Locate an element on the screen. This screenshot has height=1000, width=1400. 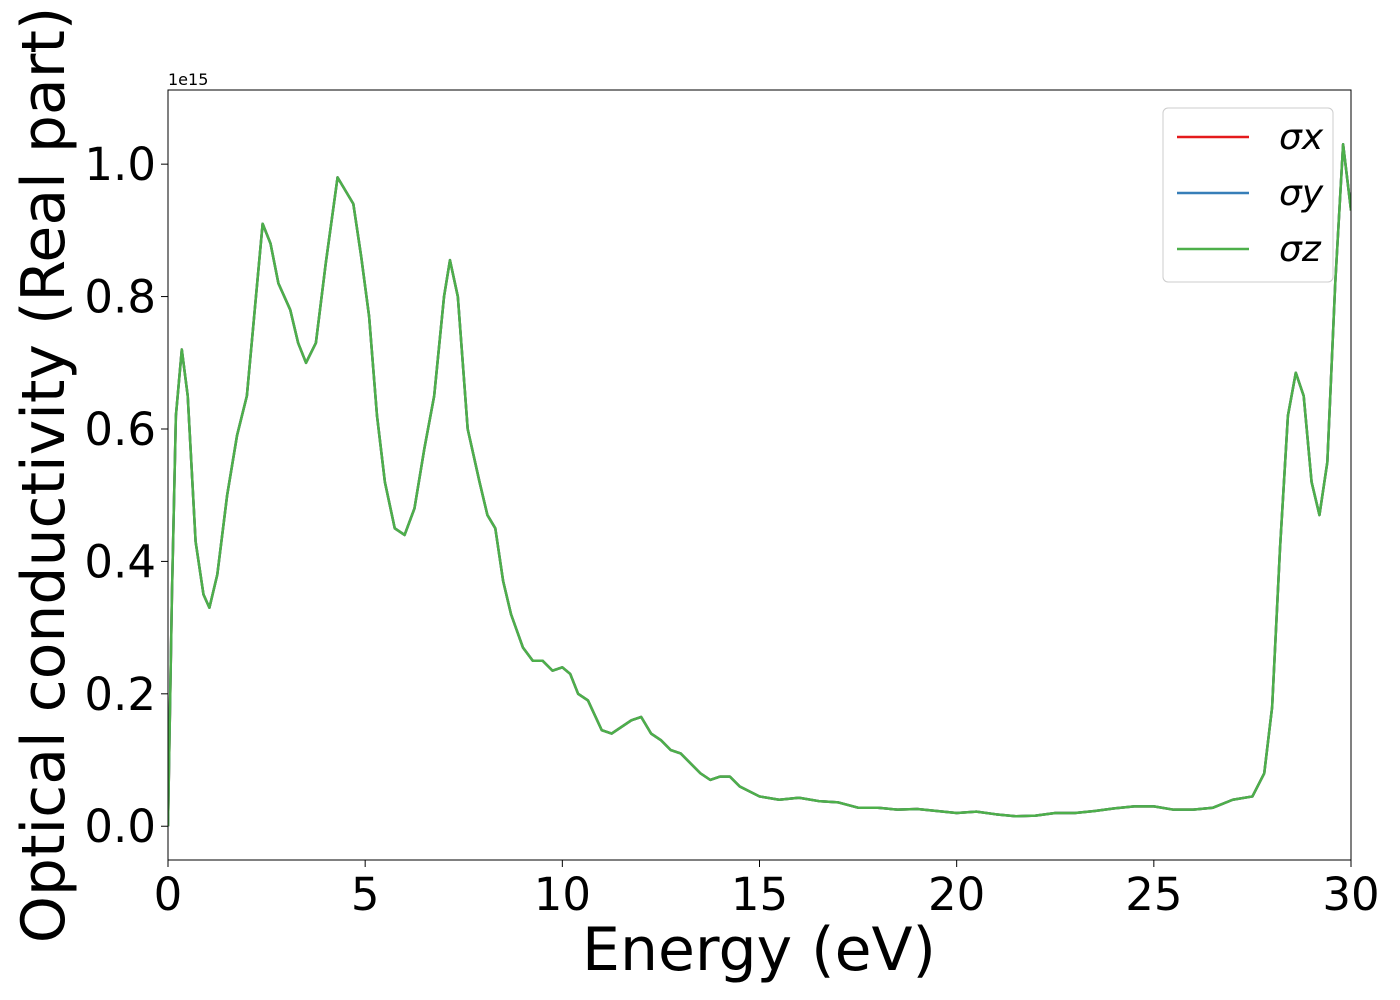
offset-label: 1e15 is located at coordinates (188, 79).